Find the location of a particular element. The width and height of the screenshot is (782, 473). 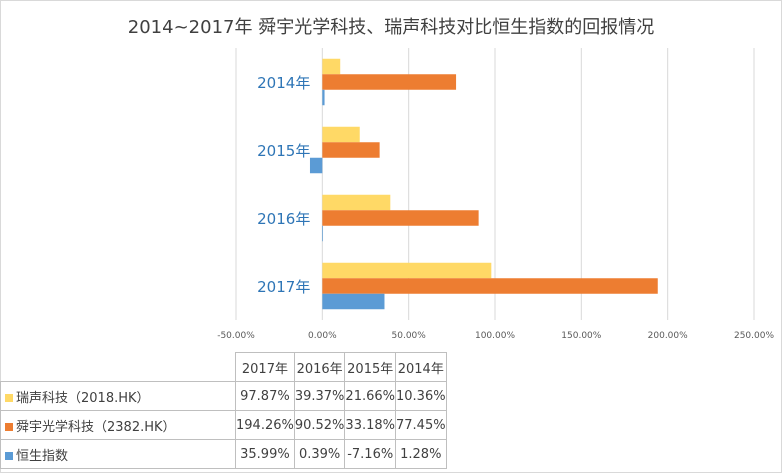

legend-label: 恒生指数 is located at coordinates (42, 456).